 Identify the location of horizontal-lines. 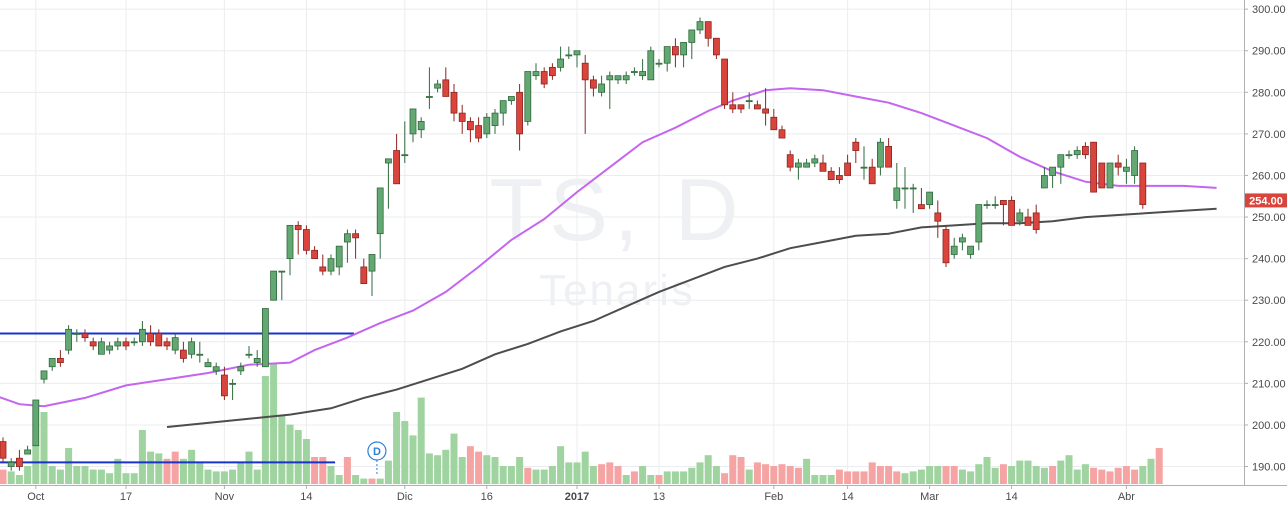
(177, 398).